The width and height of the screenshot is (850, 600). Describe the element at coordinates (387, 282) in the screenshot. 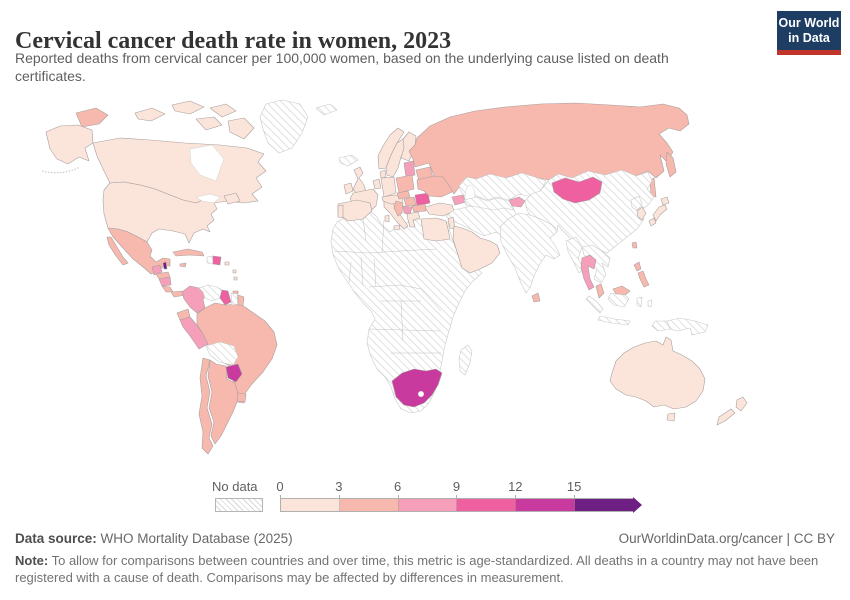

I see `africa-internal-borders` at that location.